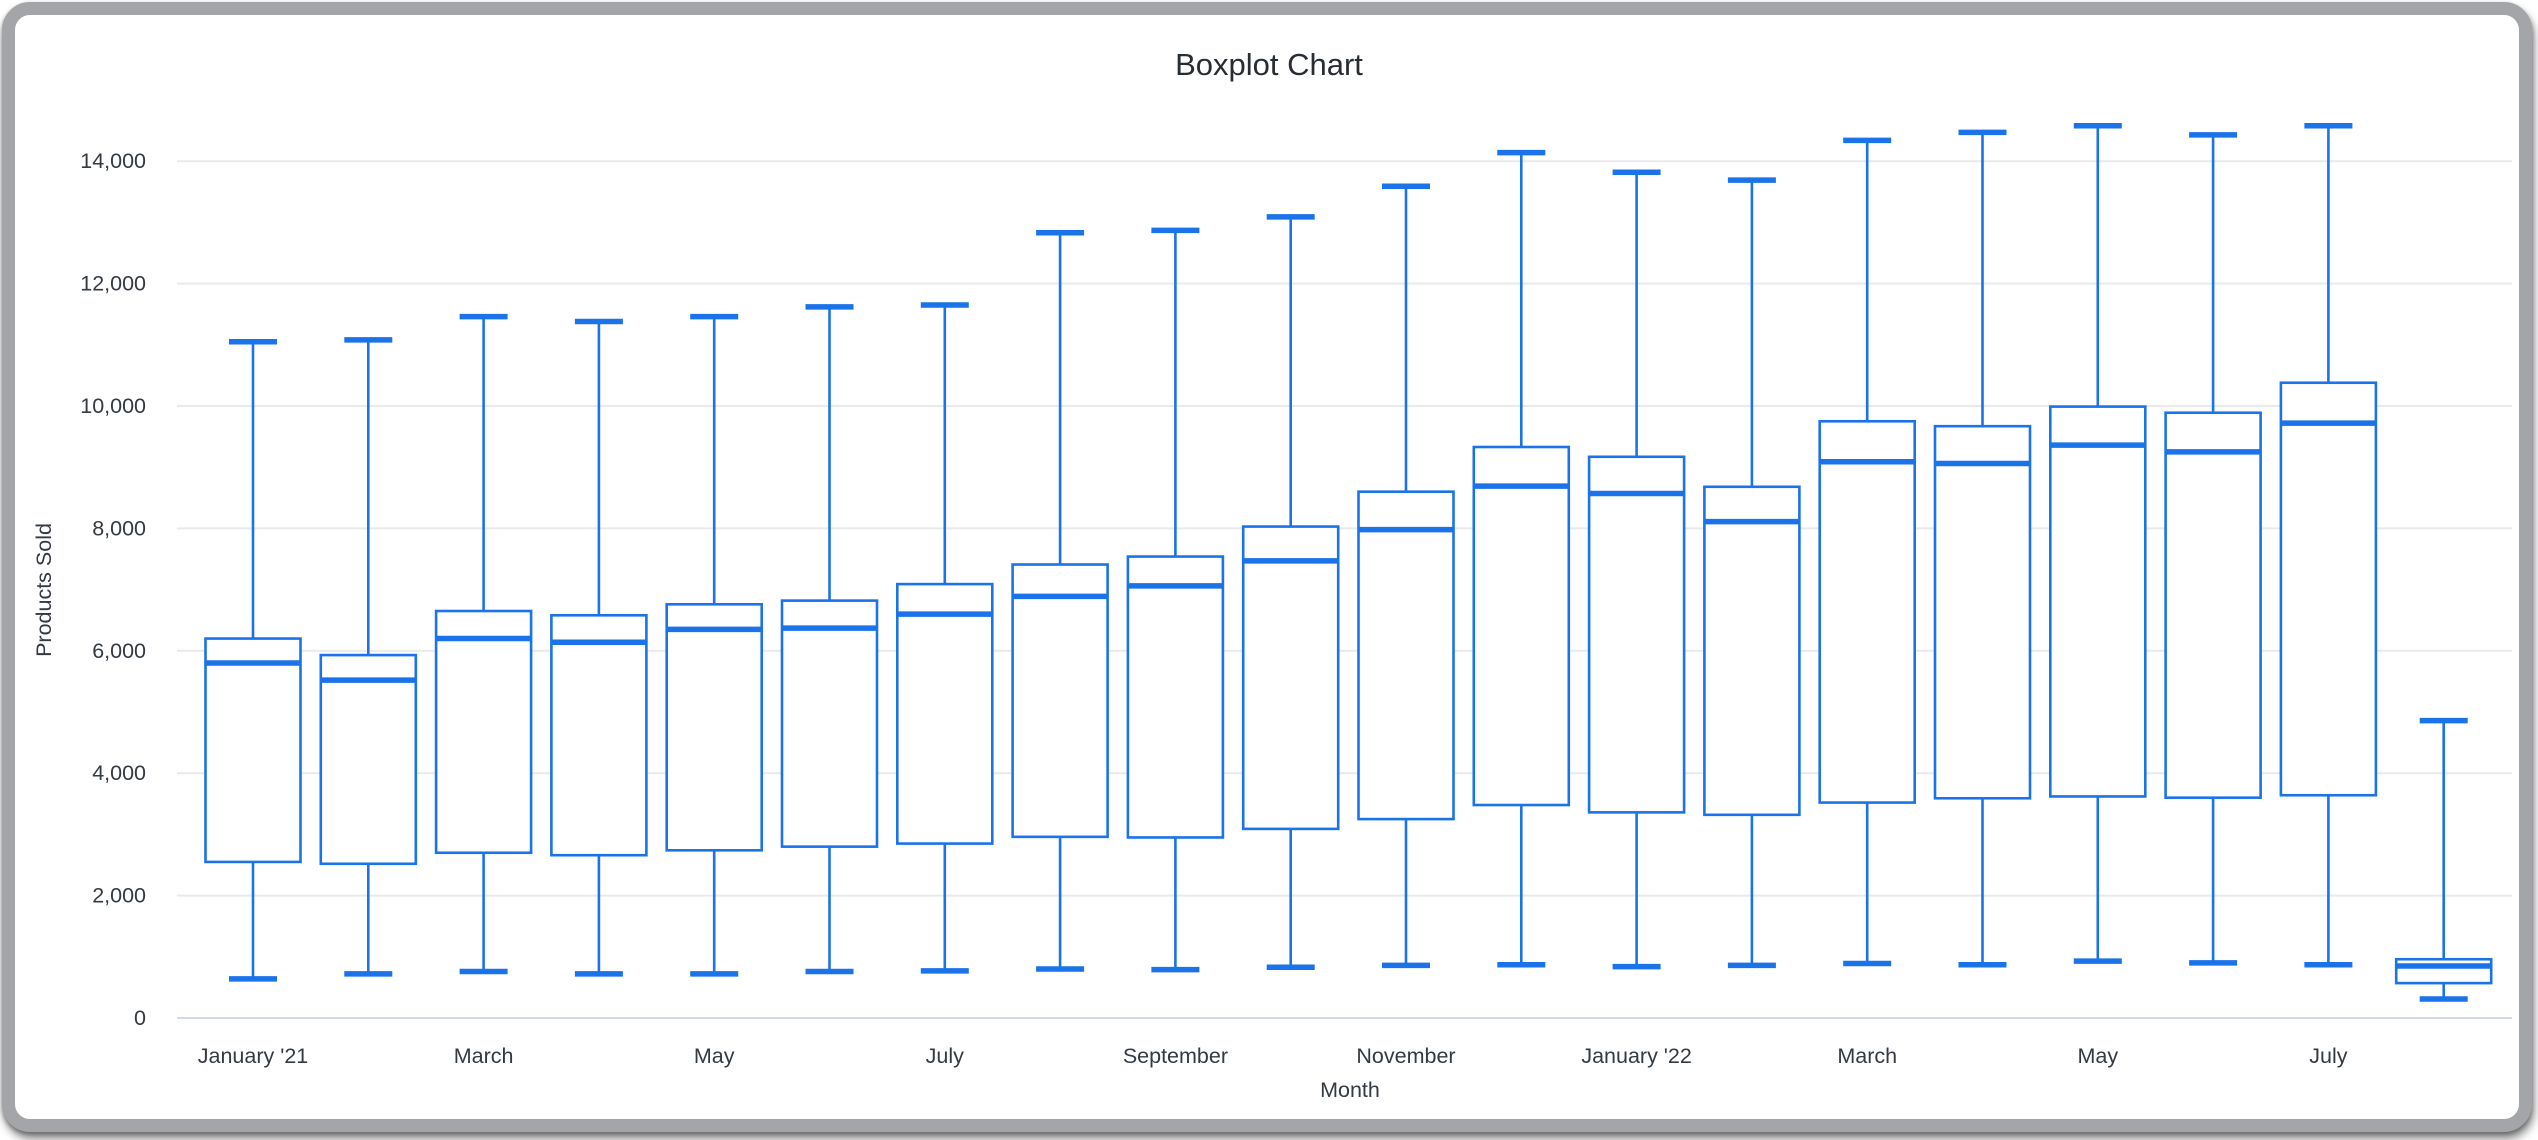 This screenshot has width=2538, height=1140. I want to click on y-axis-tick-labels: 0 2,000 4,000 6,000 8,000 10,000 12,000 14,000, so click(113, 589).